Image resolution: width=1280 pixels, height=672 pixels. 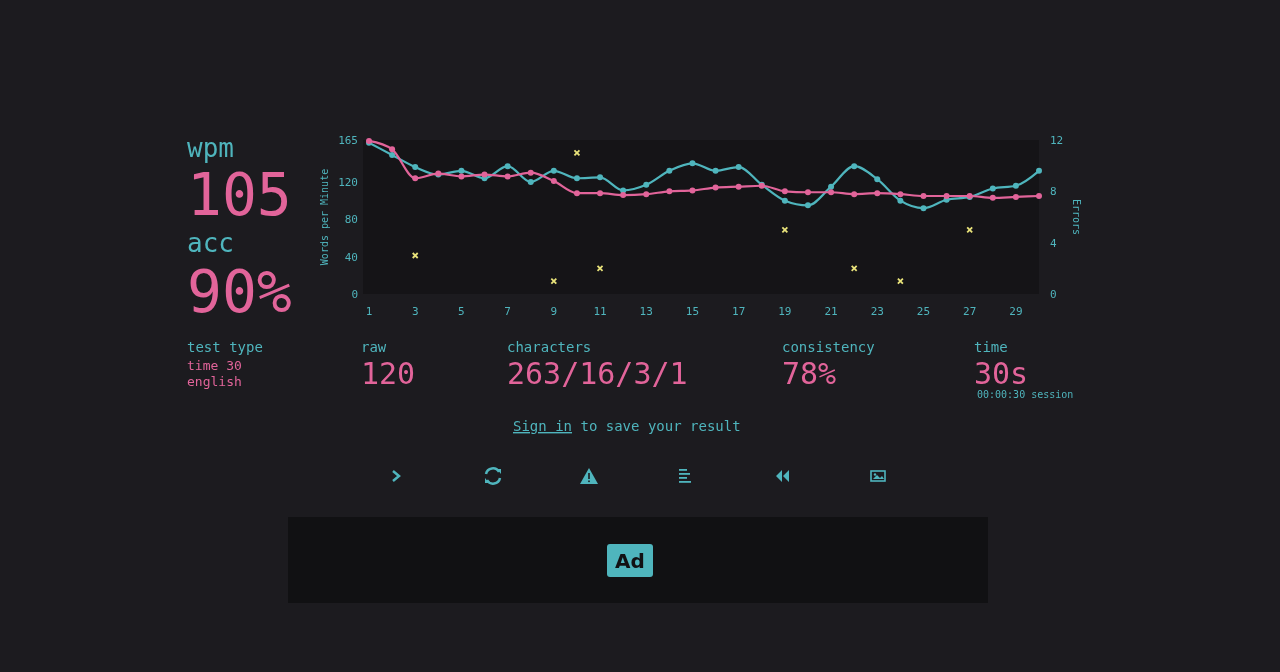 What do you see at coordinates (1076, 217) in the screenshot?
I see `y2-axis-title: Errors` at bounding box center [1076, 217].